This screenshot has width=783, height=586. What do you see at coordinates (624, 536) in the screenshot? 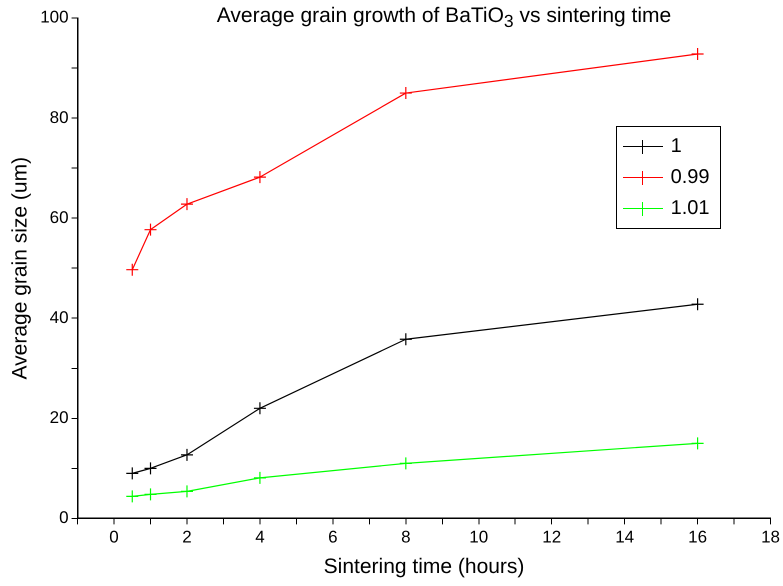
I see `x-tick-label: 14` at bounding box center [624, 536].